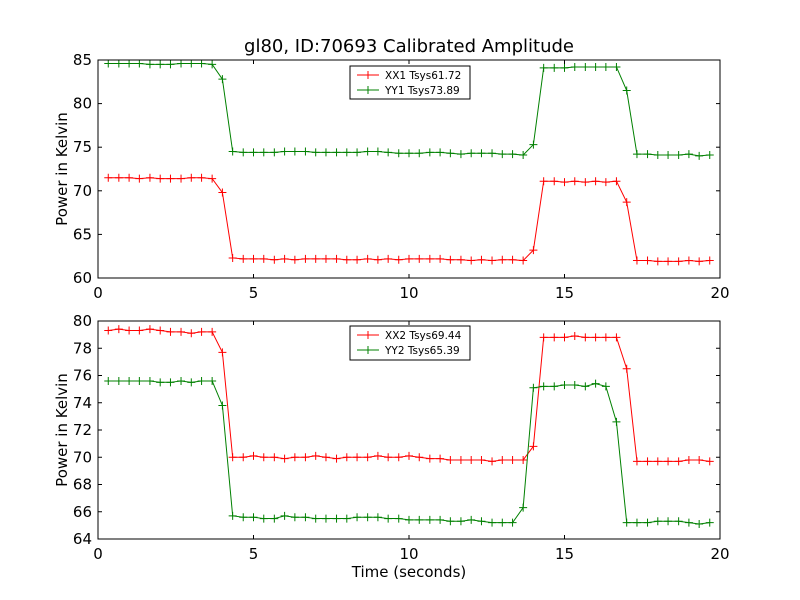 The image size is (800, 600). I want to click on y-tick-label: 60, so click(82, 278).